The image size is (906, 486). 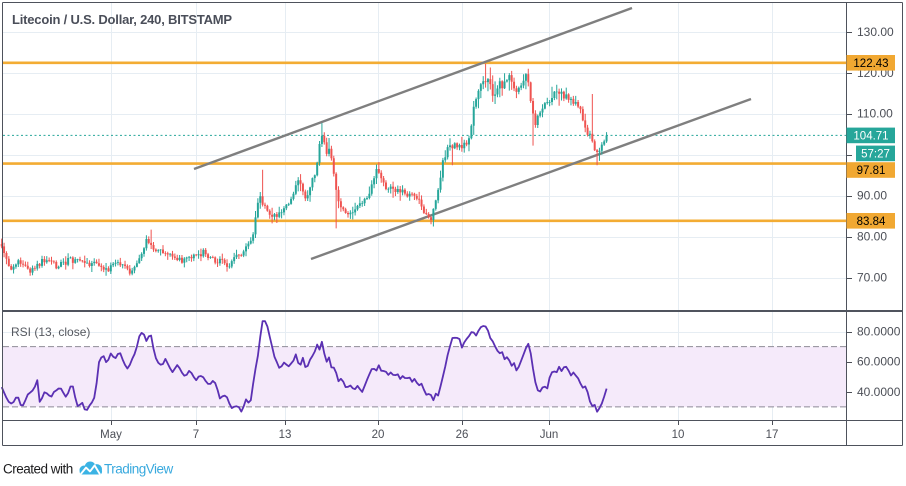 What do you see at coordinates (875, 114) in the screenshot?
I see `svg-text: 110.00` at bounding box center [875, 114].